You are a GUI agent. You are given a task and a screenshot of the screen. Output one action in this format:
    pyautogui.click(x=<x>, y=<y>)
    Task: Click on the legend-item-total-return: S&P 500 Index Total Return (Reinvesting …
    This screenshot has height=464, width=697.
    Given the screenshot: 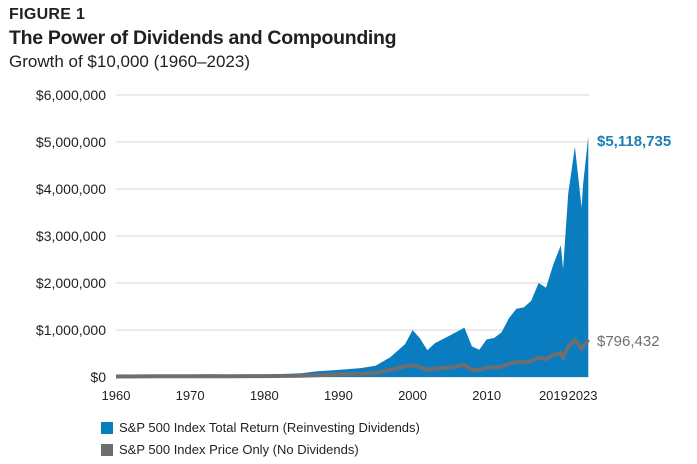 What is the action you would take?
    pyautogui.click(x=260, y=427)
    